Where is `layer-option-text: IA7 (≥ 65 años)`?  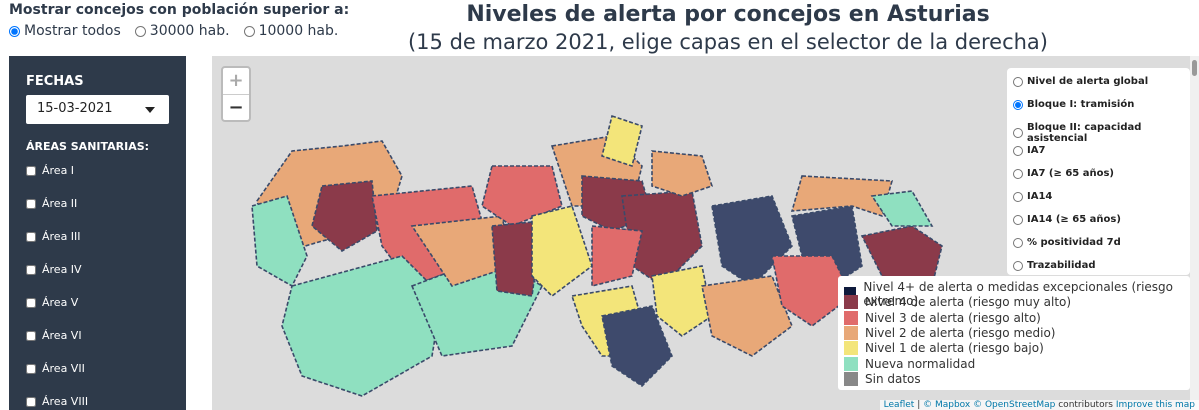 layer-option-text: IA7 (≥ 65 años) is located at coordinates (1070, 173).